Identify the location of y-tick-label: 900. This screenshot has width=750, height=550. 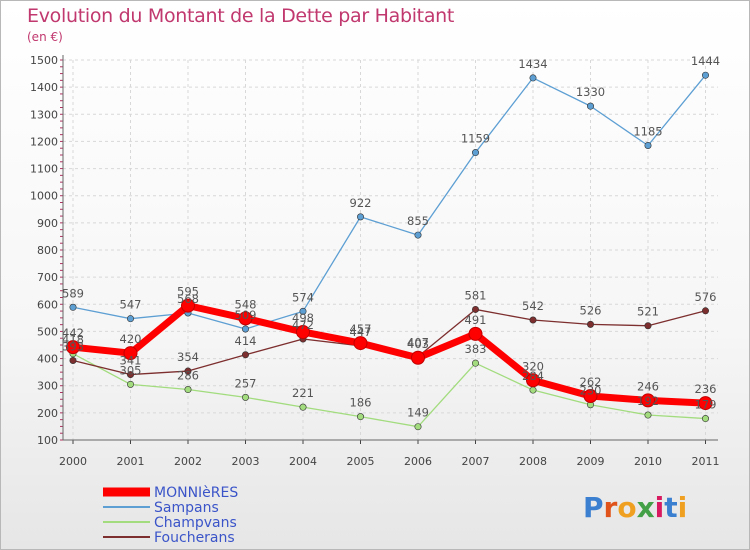
(47, 223).